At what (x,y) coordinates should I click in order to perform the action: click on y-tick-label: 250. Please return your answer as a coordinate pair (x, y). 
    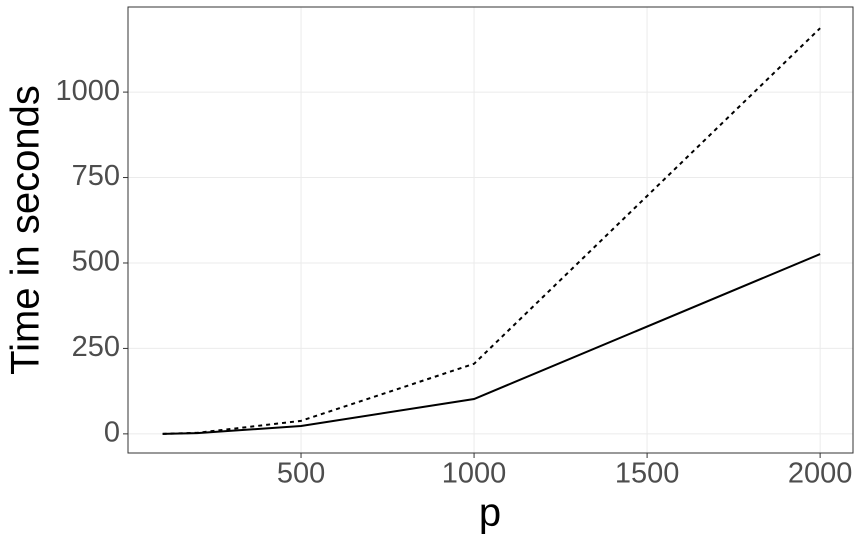
    Looking at the image, I should click on (96, 347).